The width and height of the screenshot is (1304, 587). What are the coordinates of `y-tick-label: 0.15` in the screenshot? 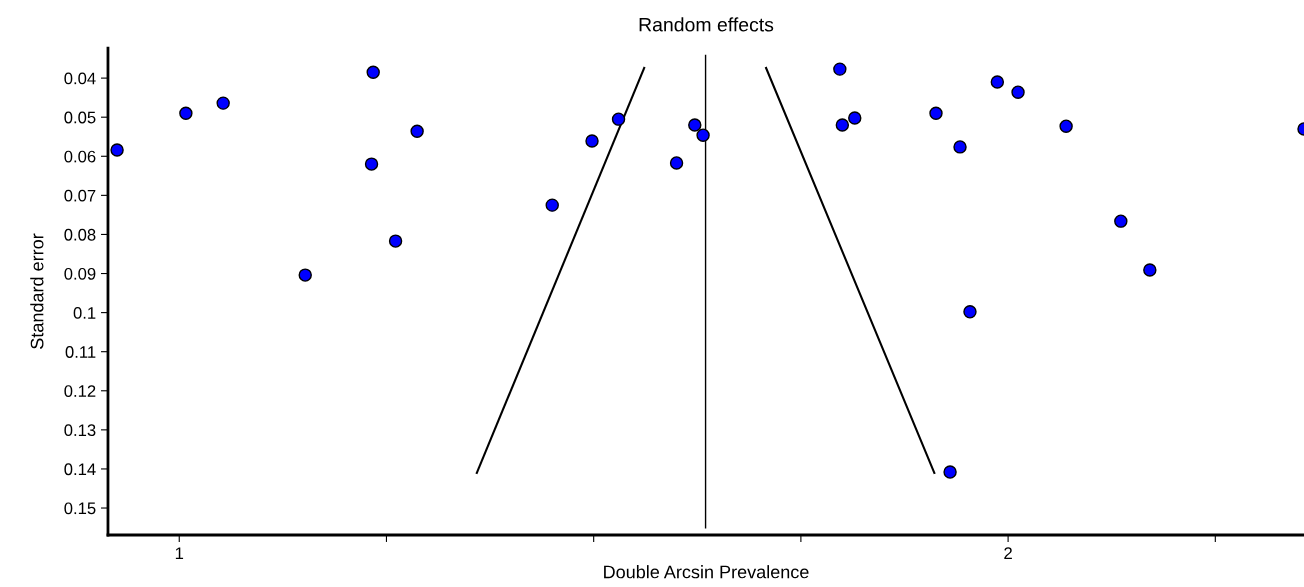 It's located at (80, 508).